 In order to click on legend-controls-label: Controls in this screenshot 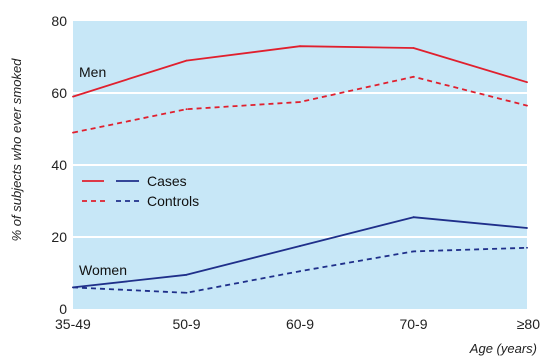, I will do `click(173, 201)`.